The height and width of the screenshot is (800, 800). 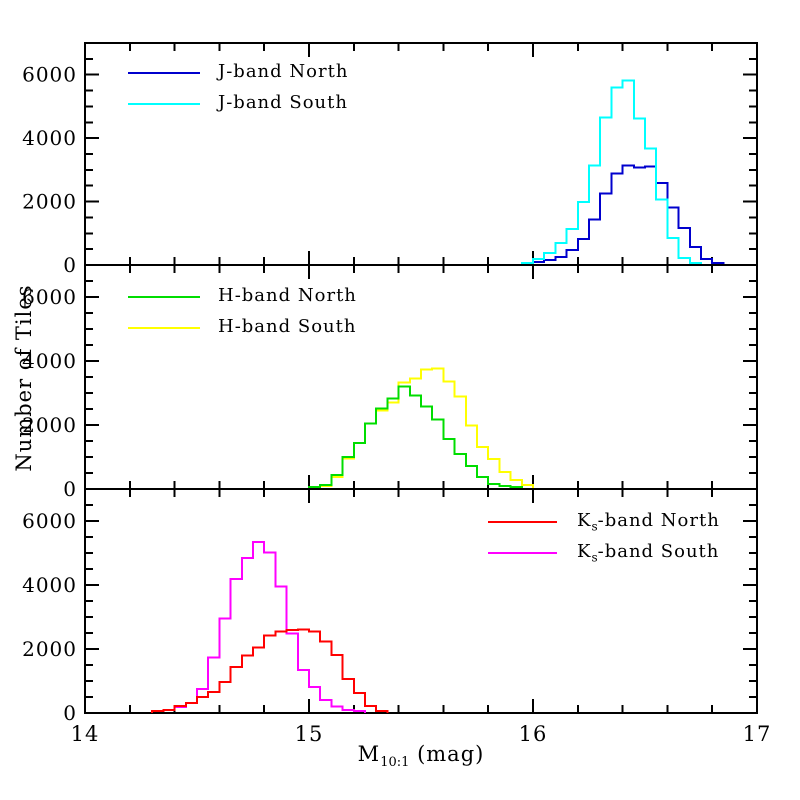 I want to click on legend-line-ks-south, so click(x=522, y=553).